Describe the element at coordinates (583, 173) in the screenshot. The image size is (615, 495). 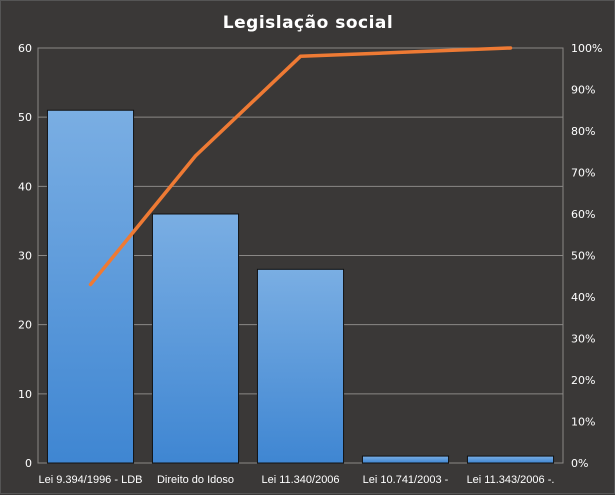
I see `y2-tick-label: 70%` at that location.